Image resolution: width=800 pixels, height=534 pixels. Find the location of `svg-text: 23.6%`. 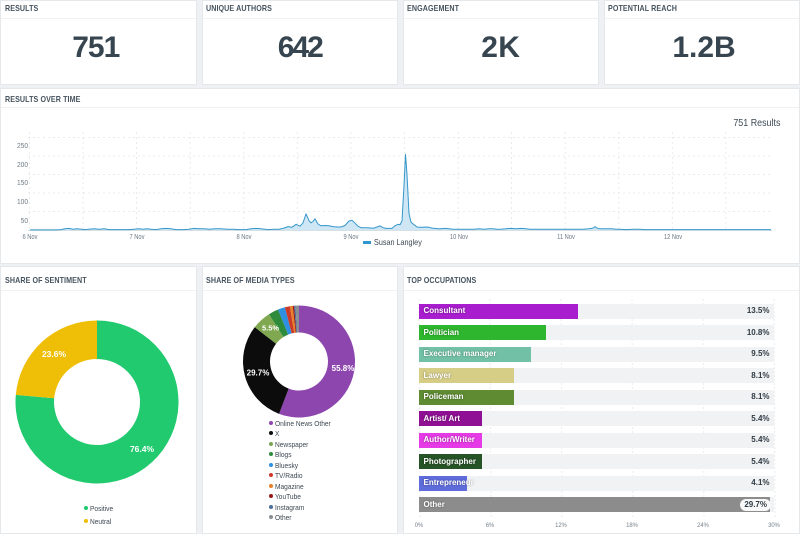

svg-text: 23.6% is located at coordinates (54, 354).